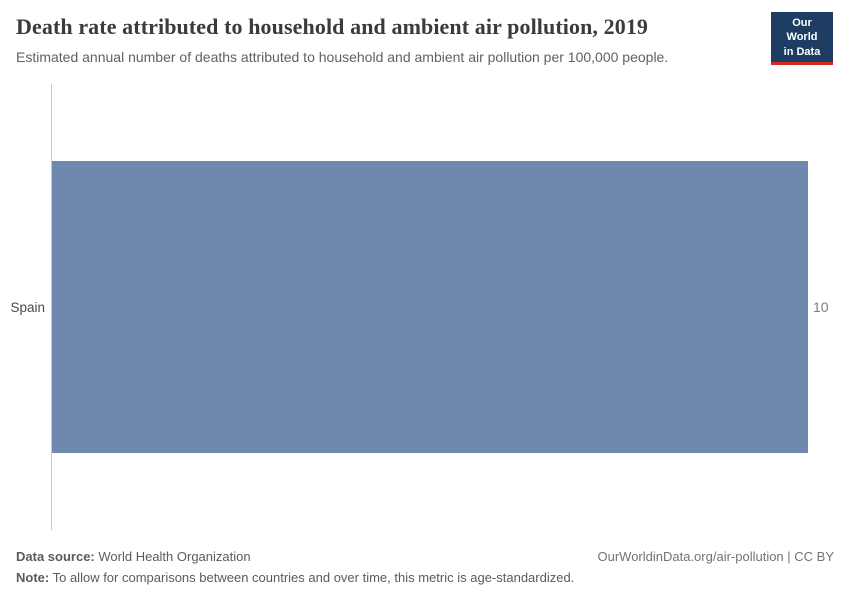 This screenshot has height=600, width=850. Describe the element at coordinates (715, 556) in the screenshot. I see `footer-attribution: OurWorldinData.org/air-pollution | CC BY` at that location.